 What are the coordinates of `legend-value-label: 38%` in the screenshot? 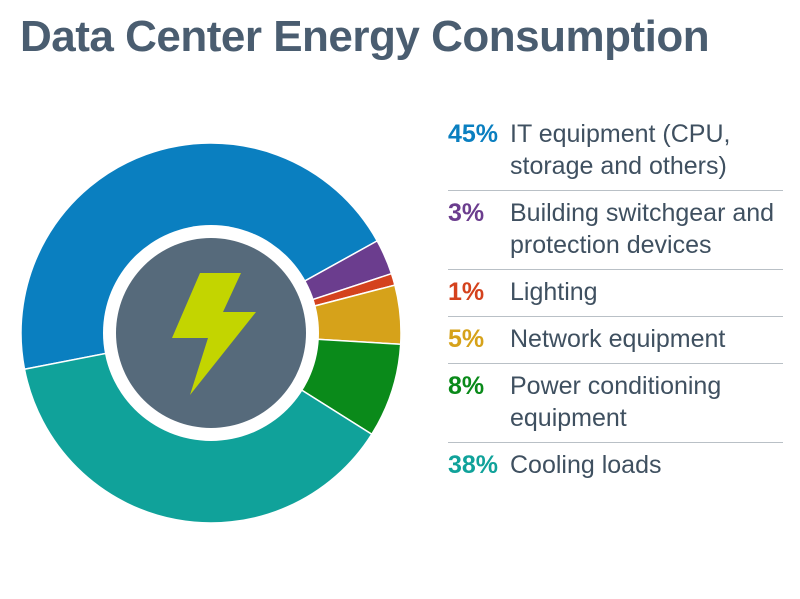 It's located at (473, 465).